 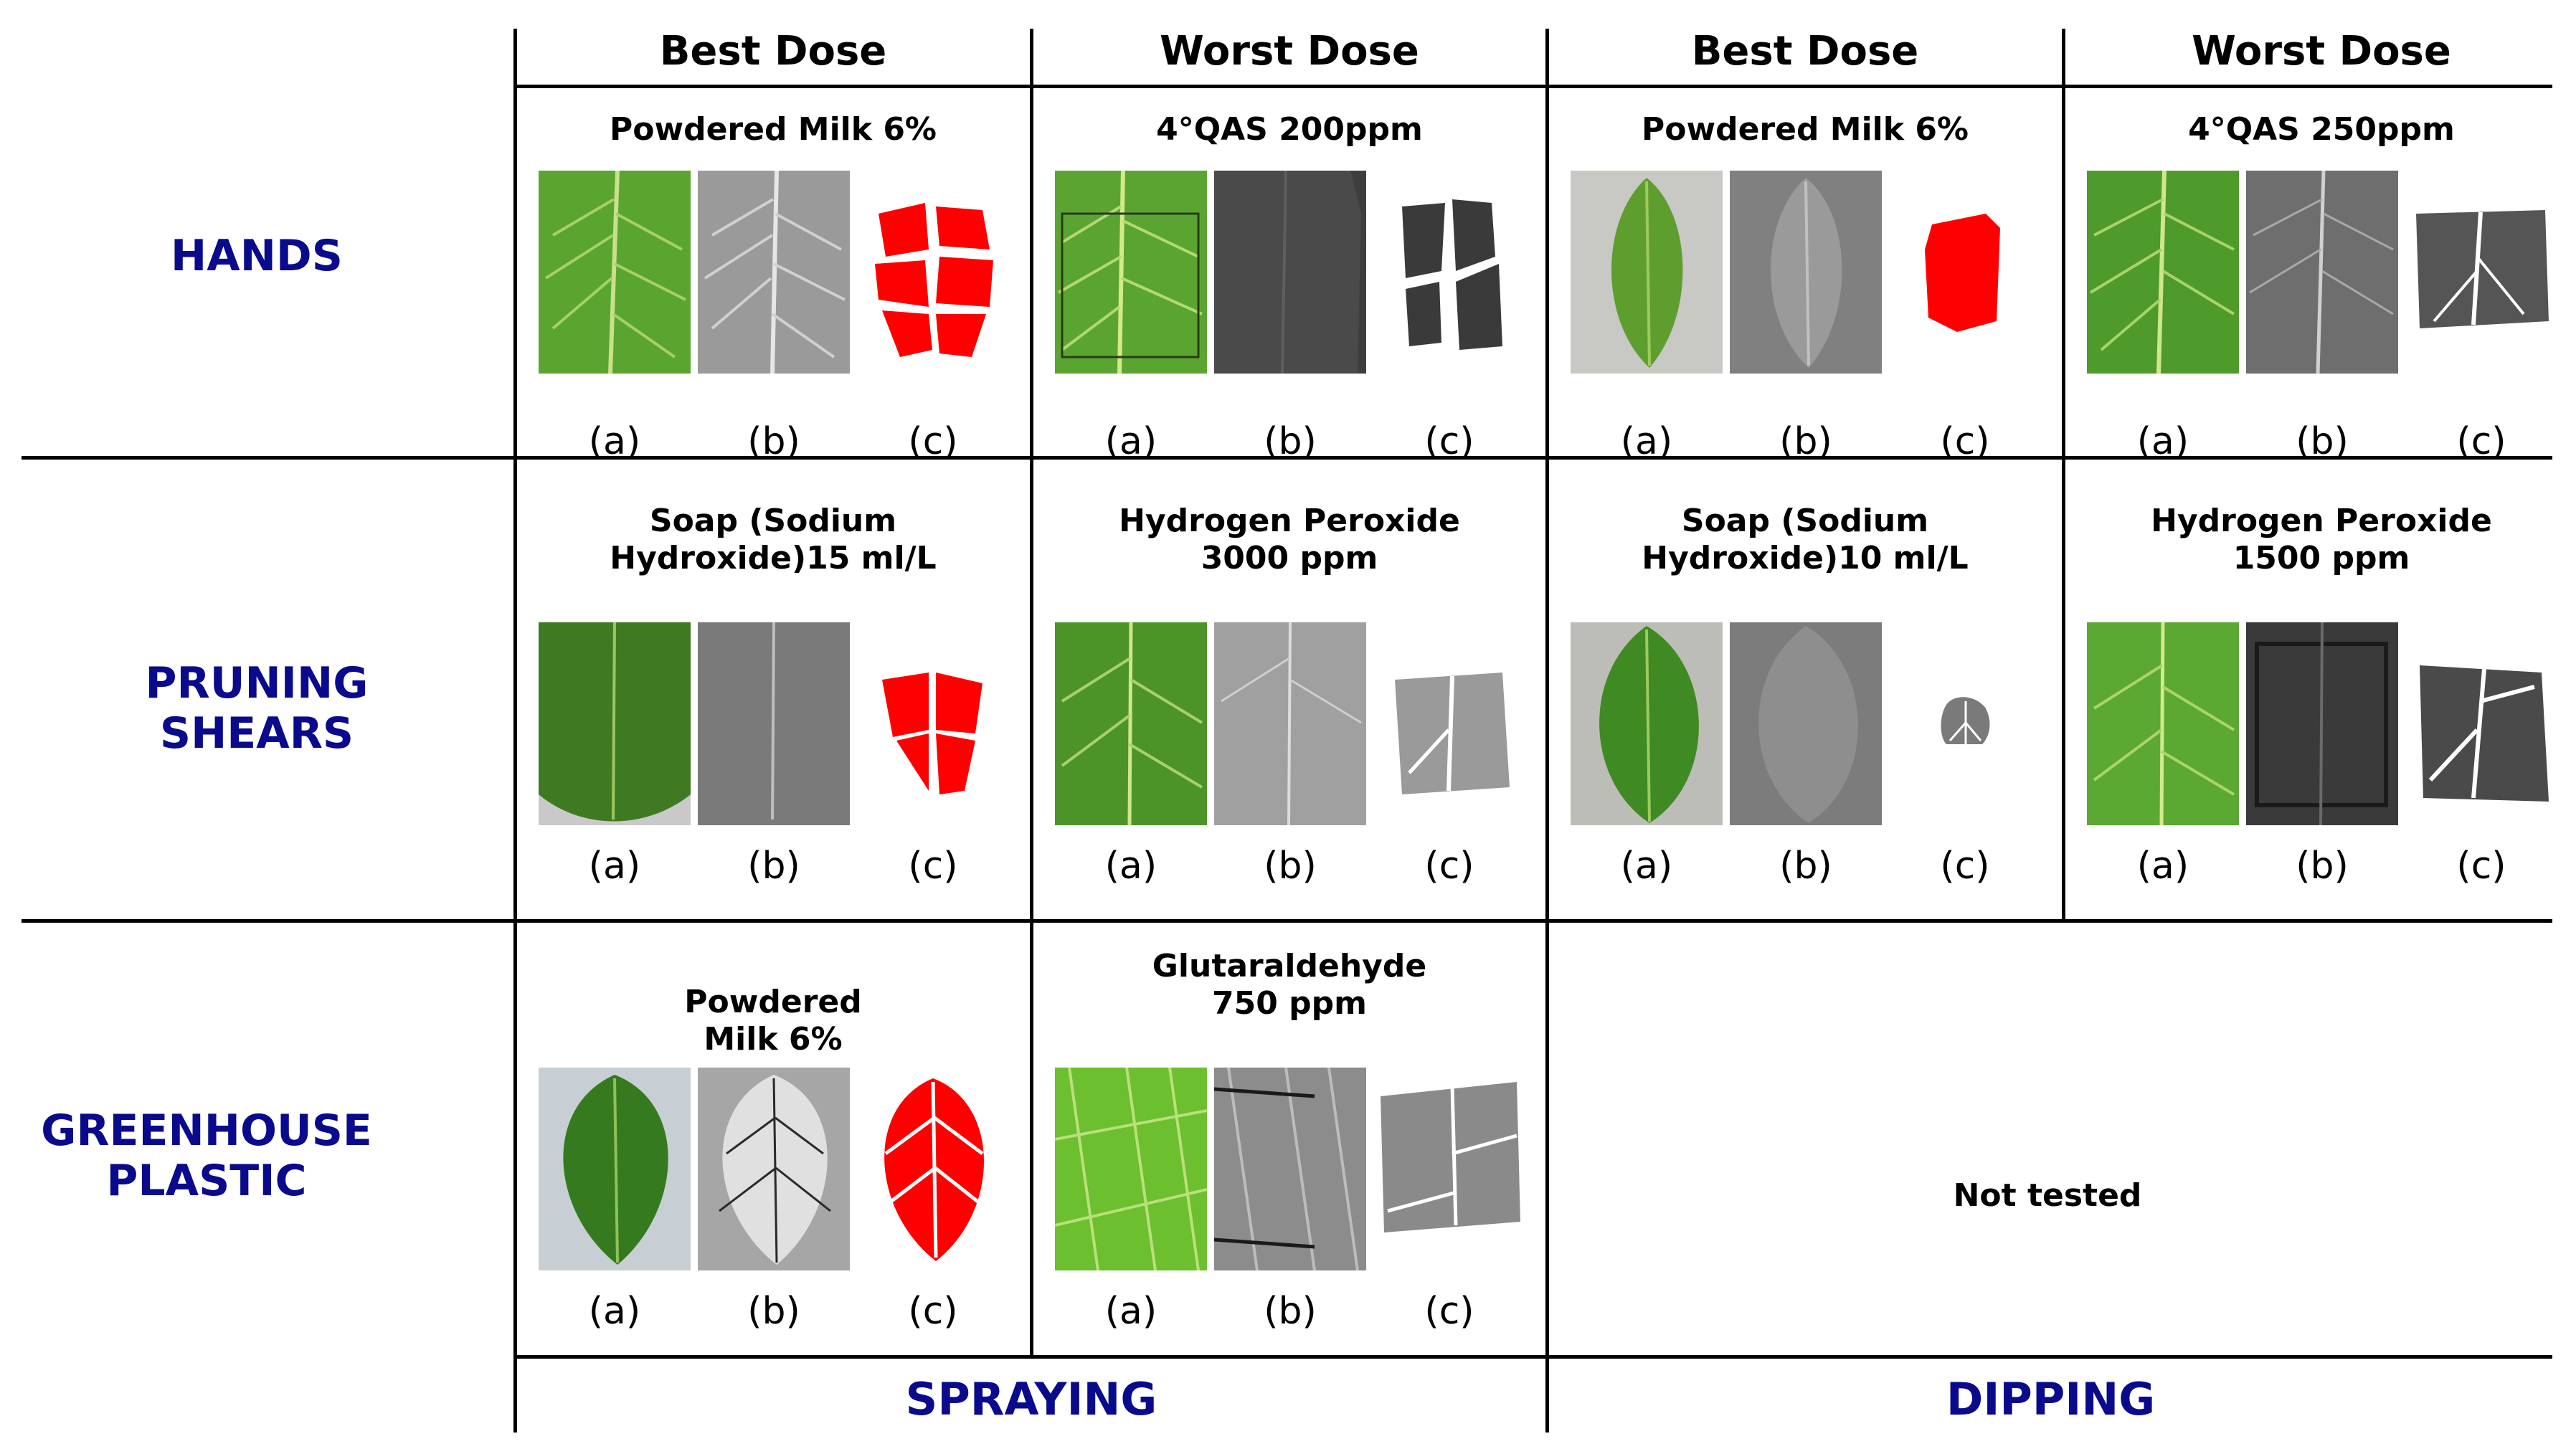 What do you see at coordinates (1805, 52) in the screenshot?
I see `column-header-dip-best: Best Dose` at bounding box center [1805, 52].